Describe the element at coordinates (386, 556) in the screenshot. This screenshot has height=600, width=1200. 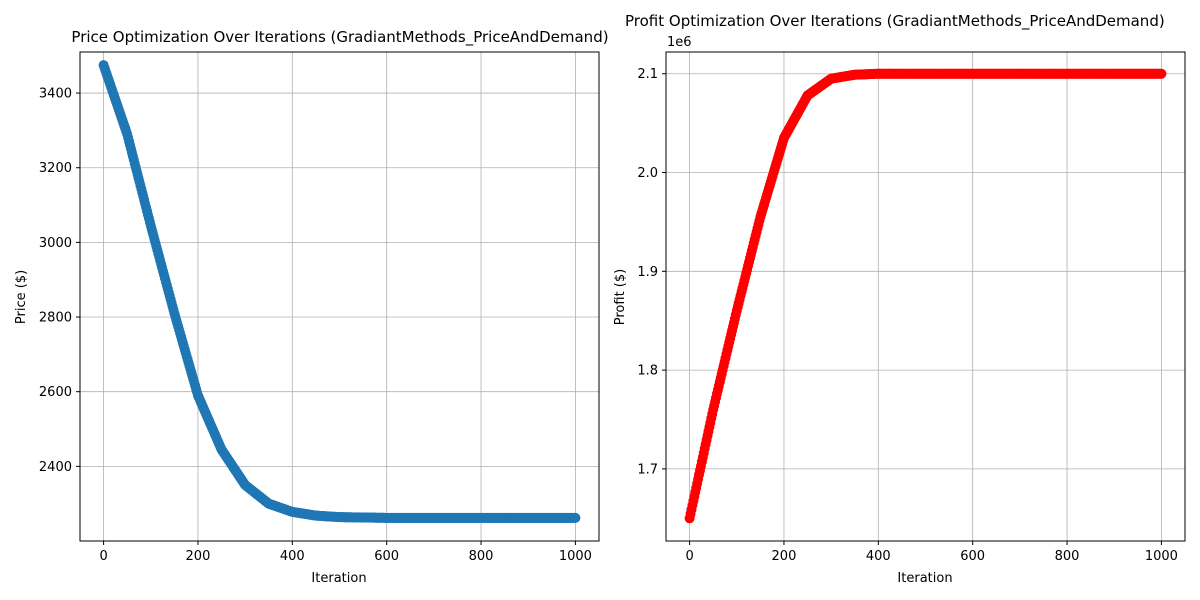
I see `price-x-tick-label: 600` at that location.